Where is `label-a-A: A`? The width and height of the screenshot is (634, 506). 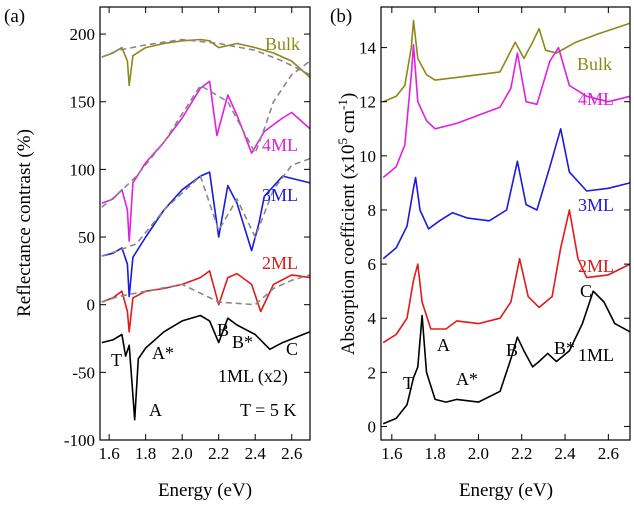 label-a-A: A is located at coordinates (155, 410).